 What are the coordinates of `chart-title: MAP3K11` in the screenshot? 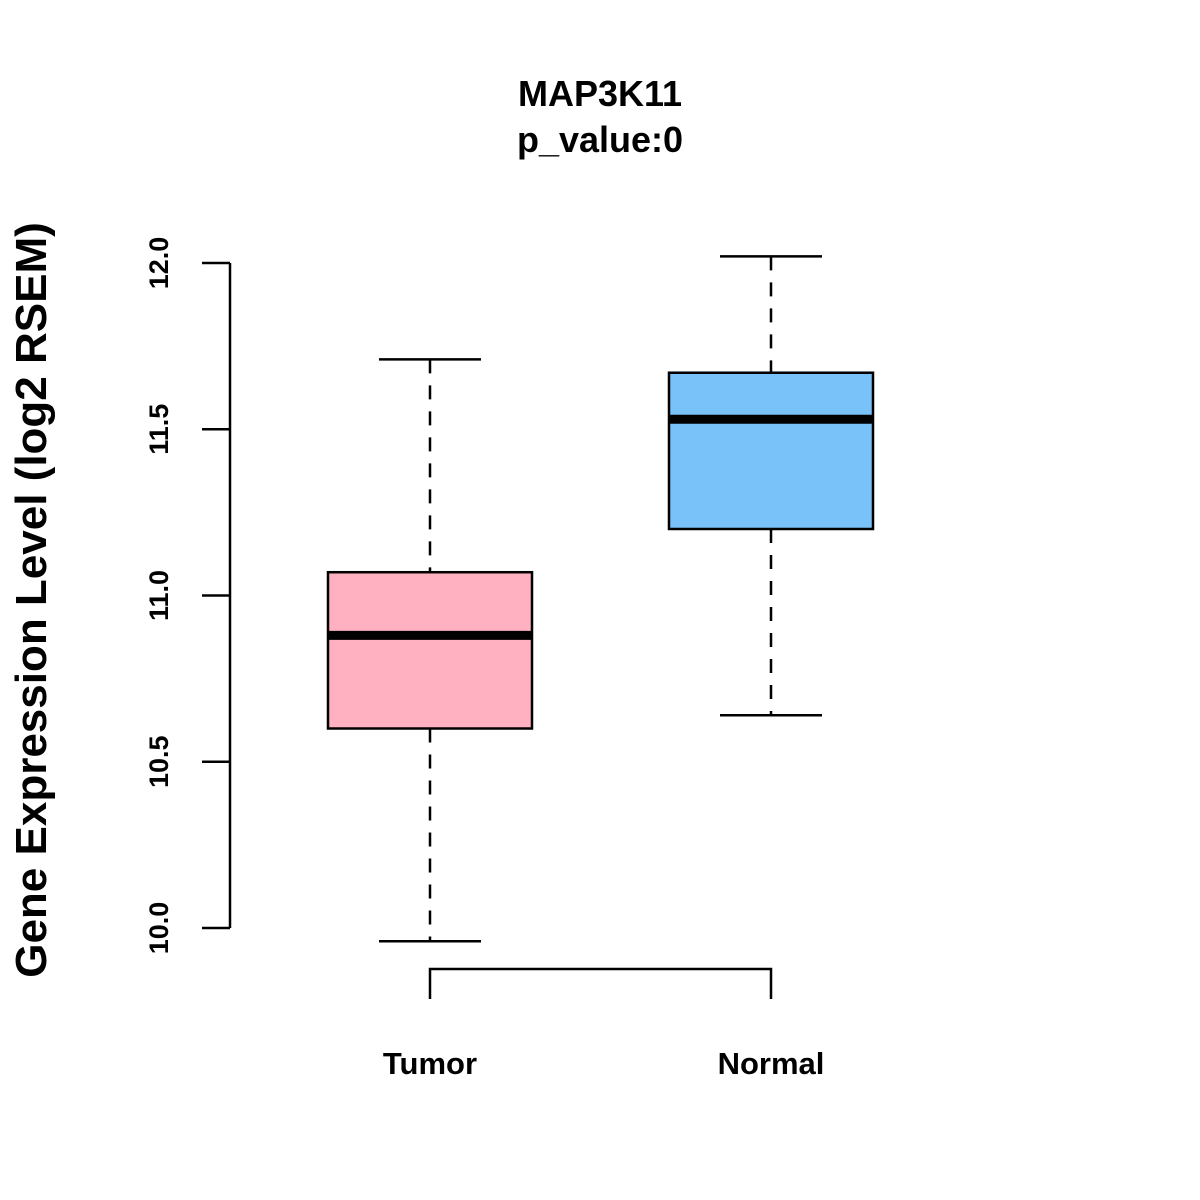 It's located at (600, 93).